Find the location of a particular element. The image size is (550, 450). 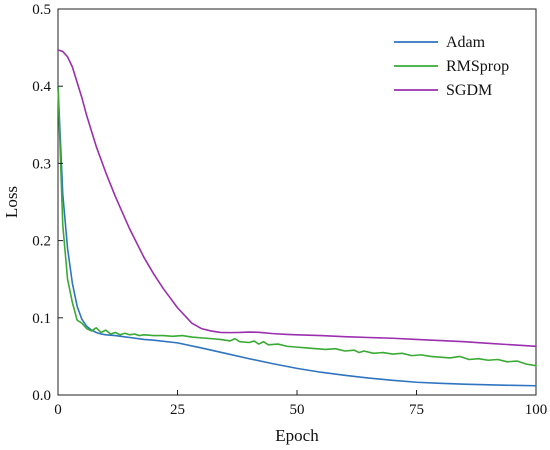

y-tick-label: 0.0 is located at coordinates (41, 396).